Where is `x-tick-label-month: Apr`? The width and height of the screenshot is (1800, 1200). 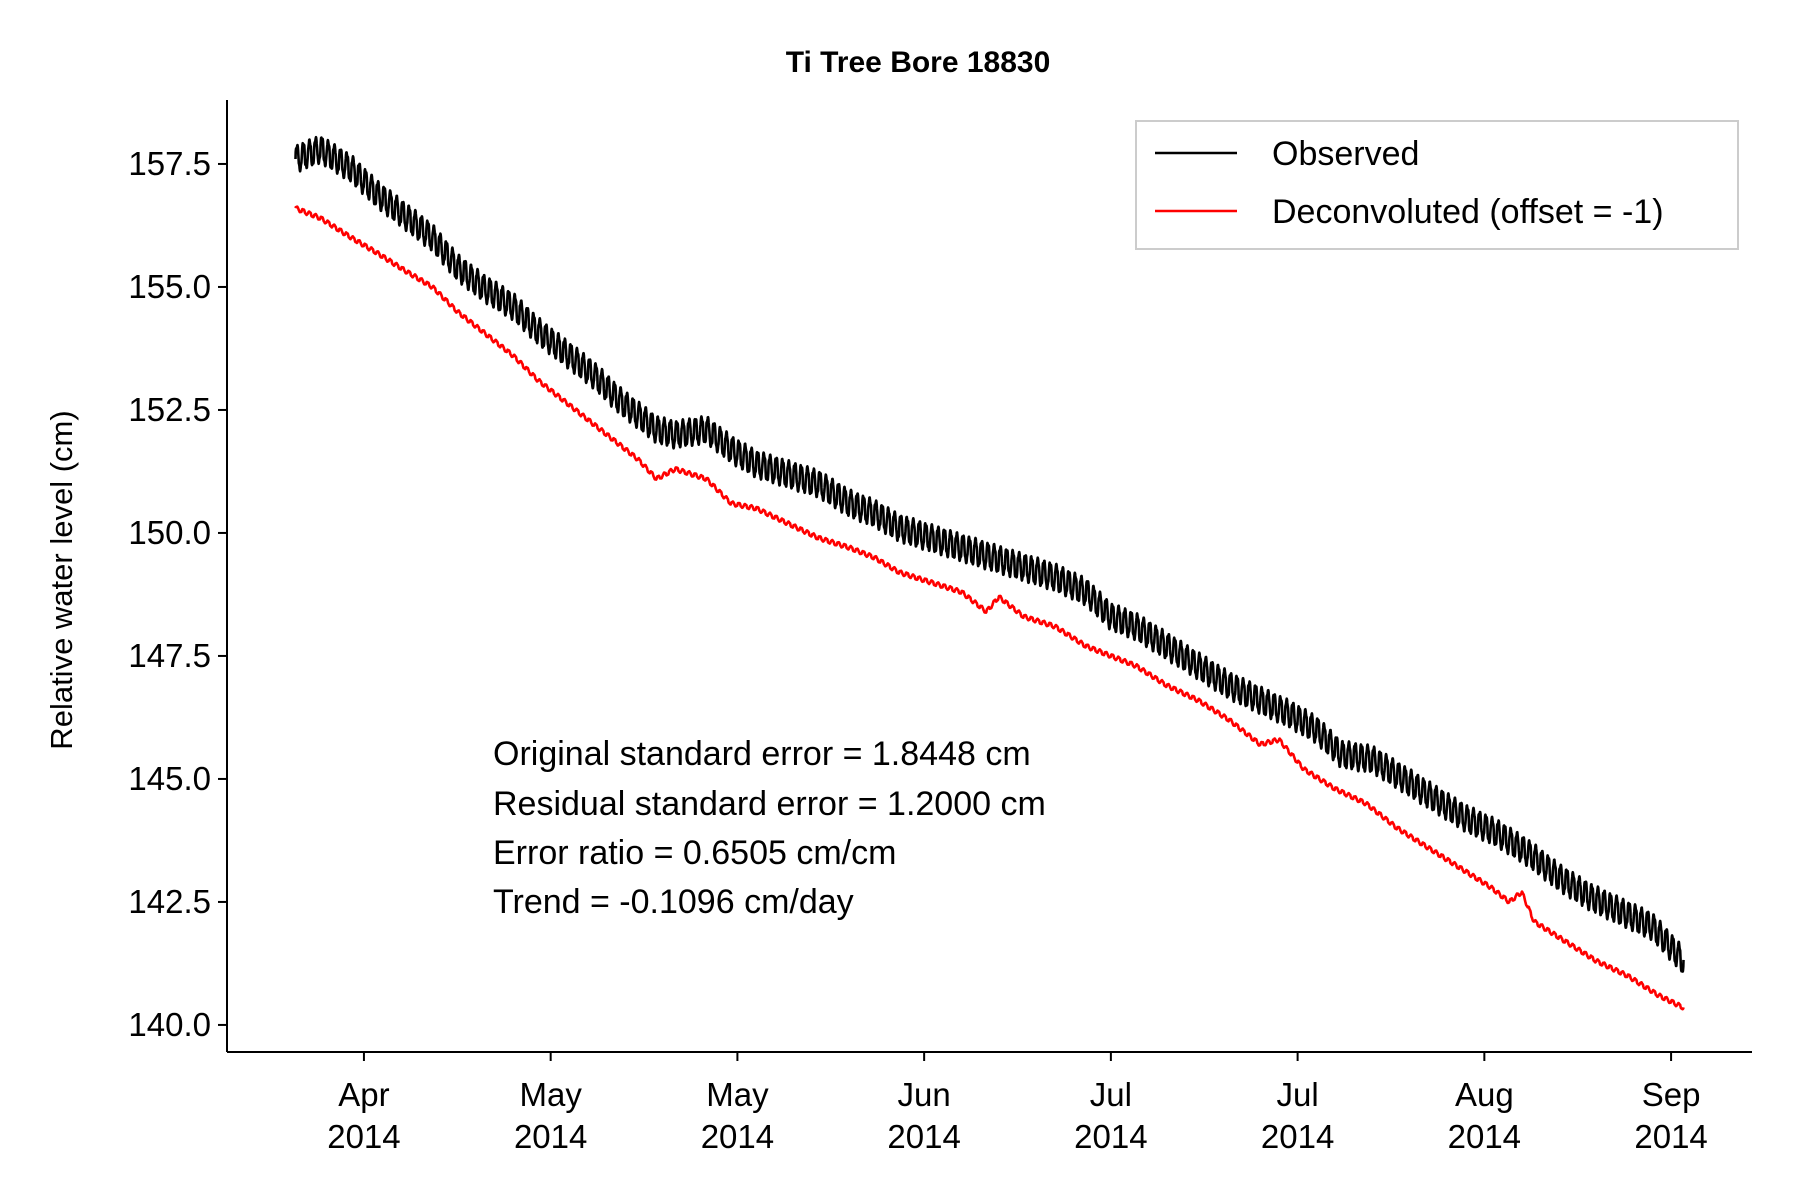 x-tick-label-month: Apr is located at coordinates (363, 1094).